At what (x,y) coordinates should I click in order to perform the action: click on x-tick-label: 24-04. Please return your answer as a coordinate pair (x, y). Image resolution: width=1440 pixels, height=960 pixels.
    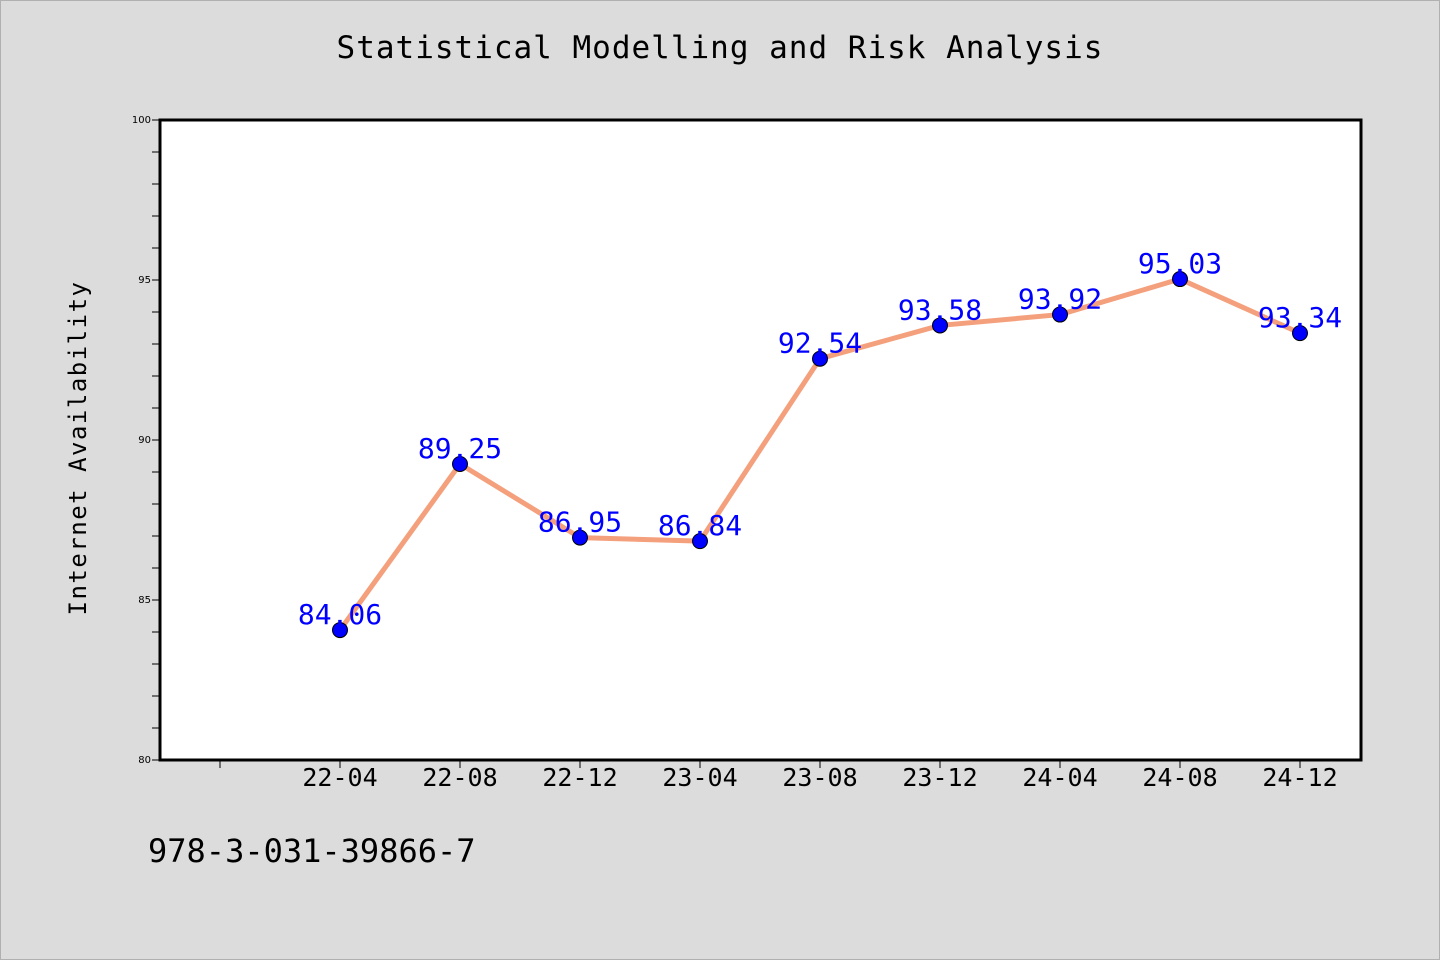
    Looking at the image, I should click on (1059, 777).